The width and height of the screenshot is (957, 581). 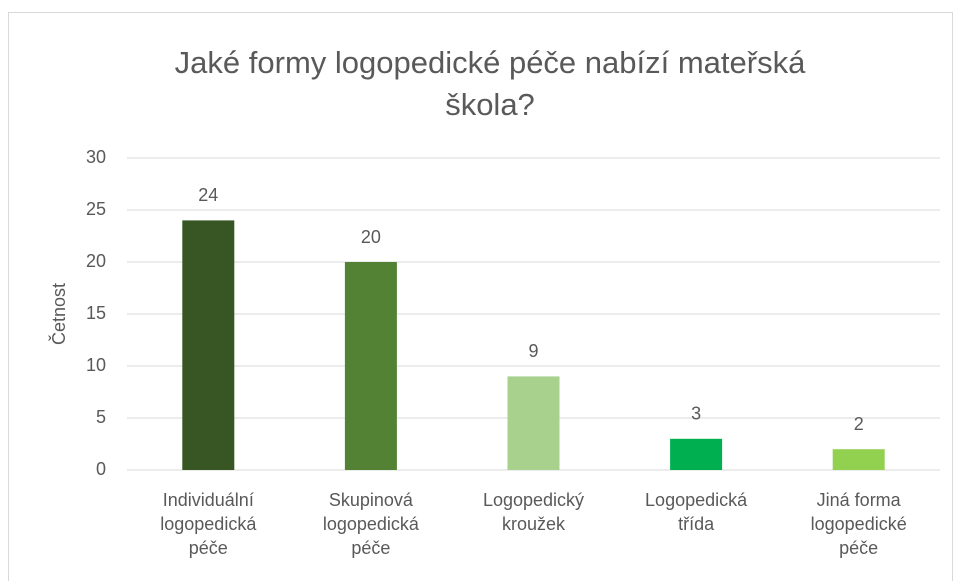 I want to click on y-tick-label: 30, so click(x=96, y=157).